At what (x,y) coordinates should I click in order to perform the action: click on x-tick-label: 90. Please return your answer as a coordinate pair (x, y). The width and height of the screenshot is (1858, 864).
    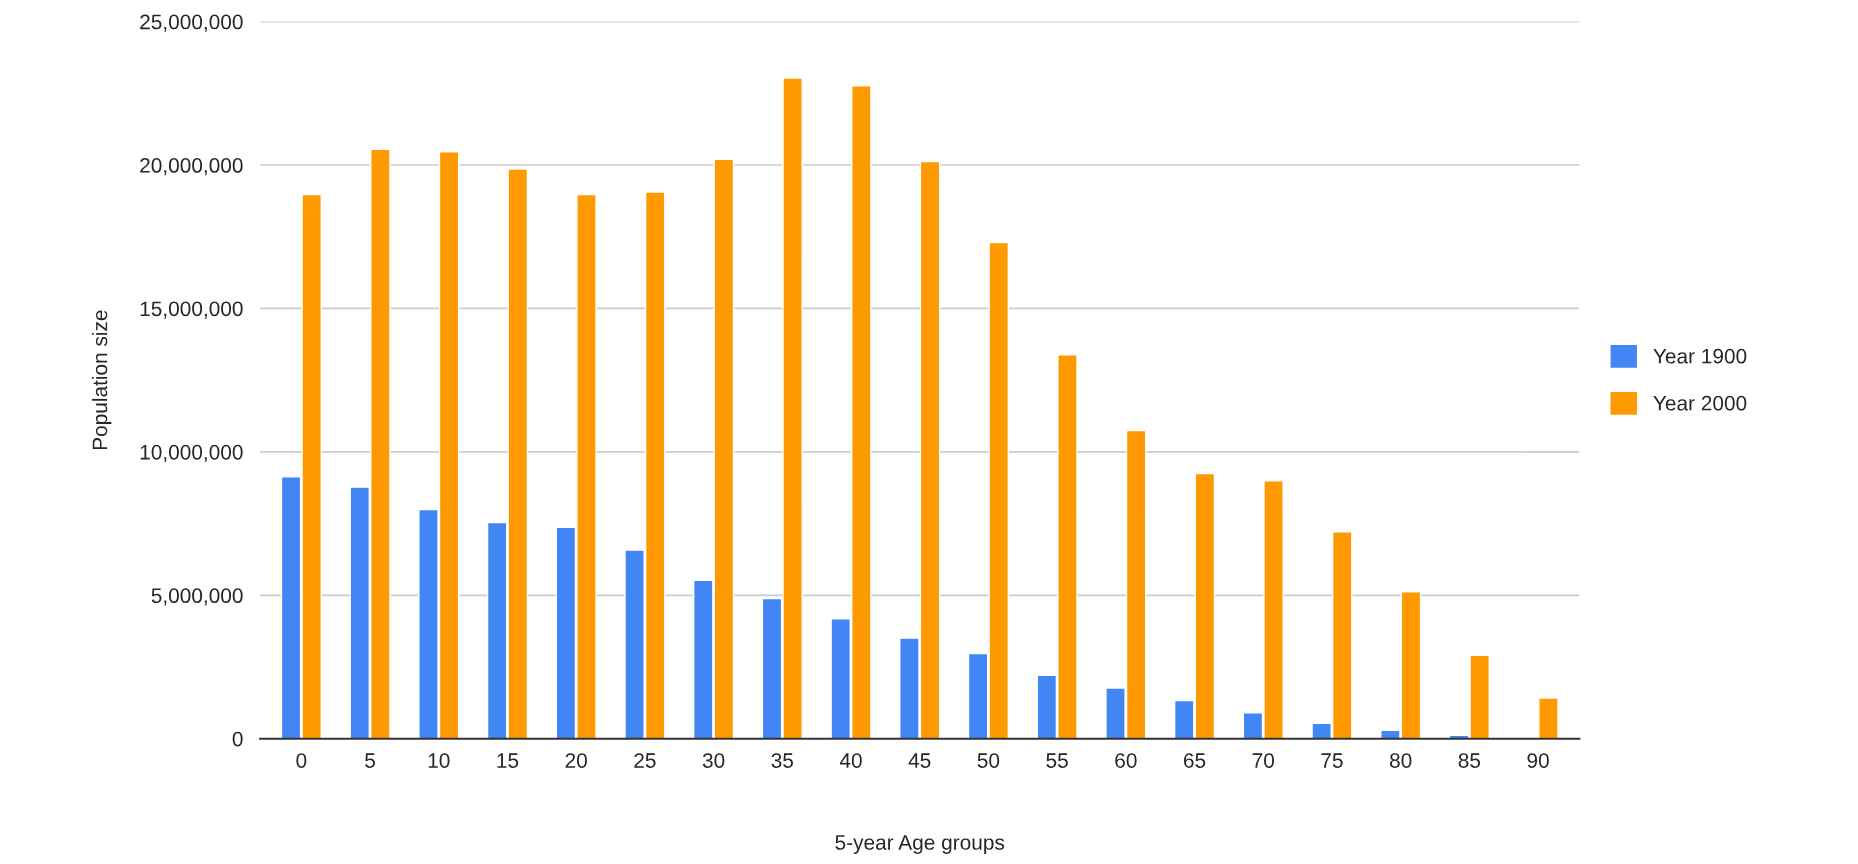
    Looking at the image, I should click on (1538, 760).